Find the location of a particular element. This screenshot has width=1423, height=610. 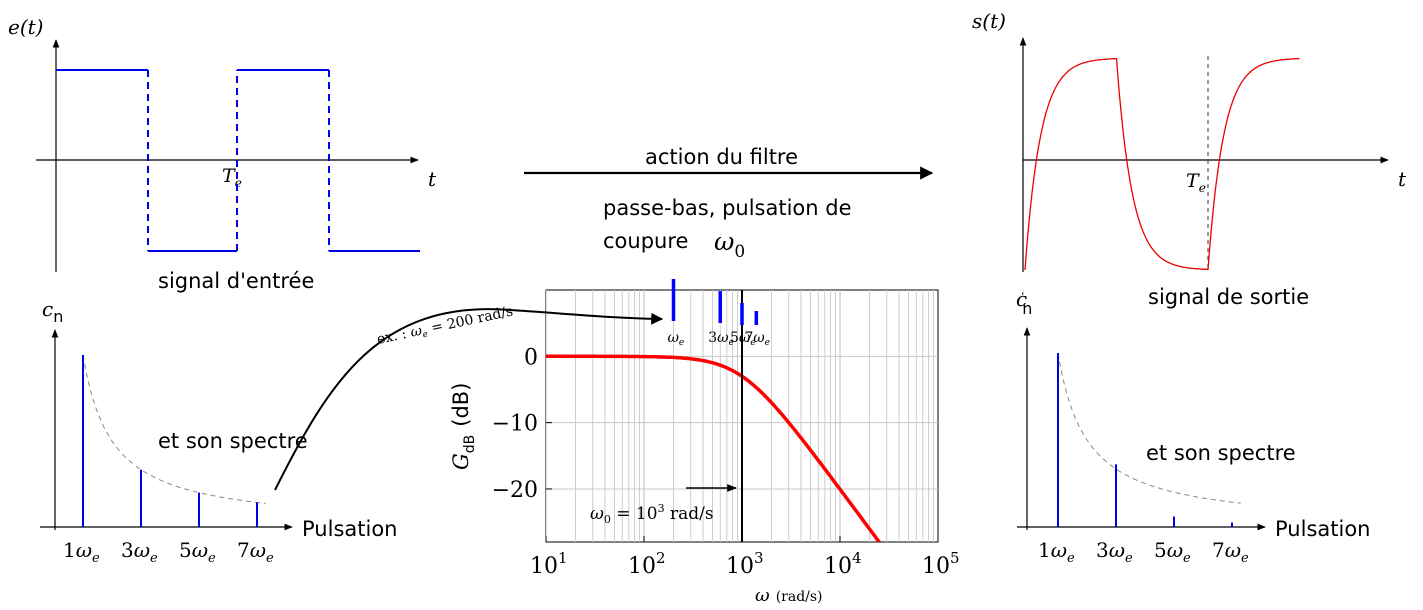

bode-xtick-label: 10² is located at coordinates (647, 564).